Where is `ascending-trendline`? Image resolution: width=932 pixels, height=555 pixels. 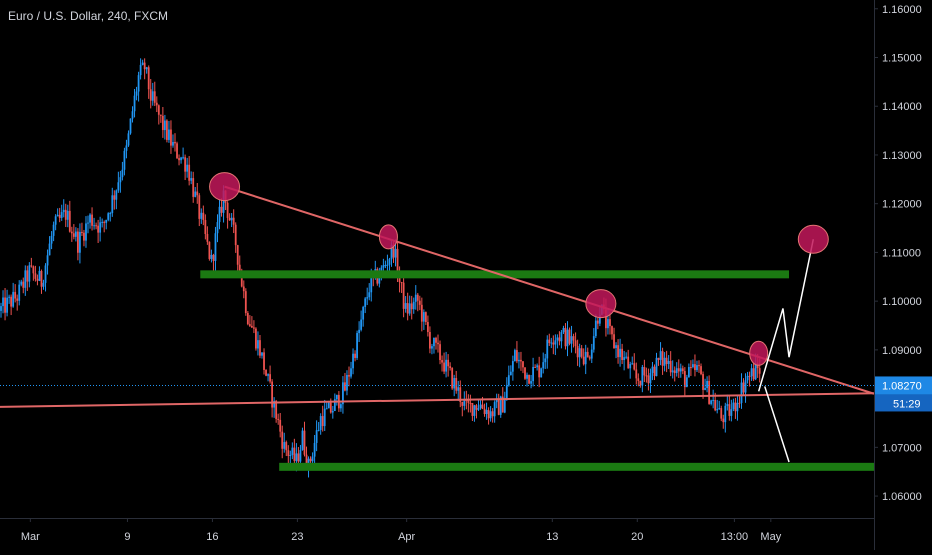
ascending-trendline is located at coordinates (437, 400).